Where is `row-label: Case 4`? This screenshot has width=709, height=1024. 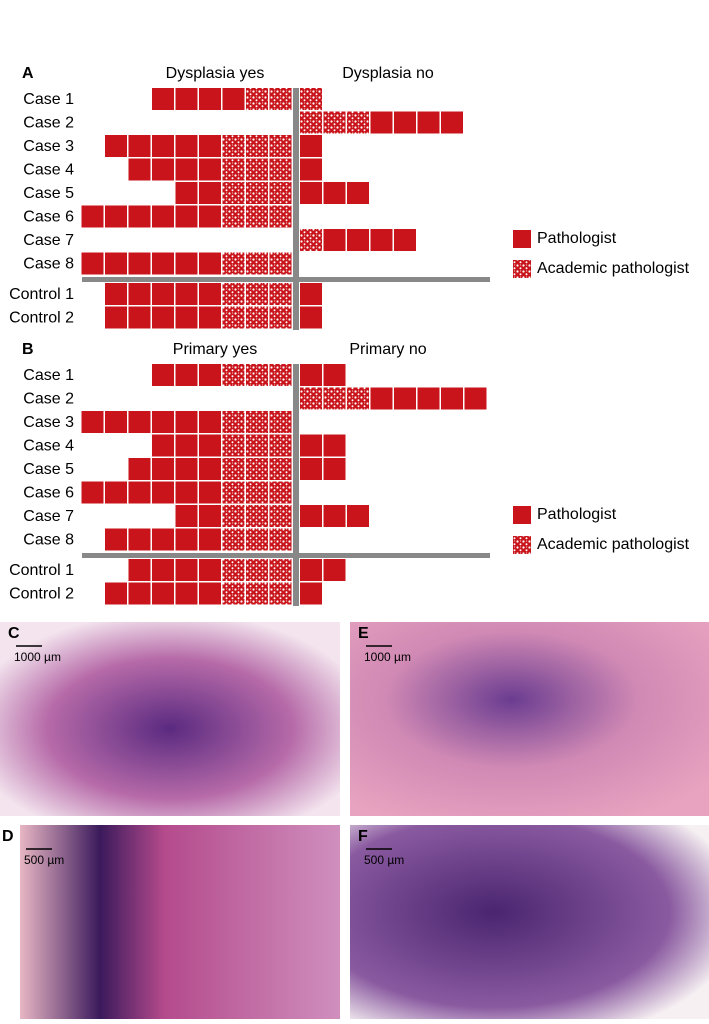
row-label: Case 4 is located at coordinates (48, 169).